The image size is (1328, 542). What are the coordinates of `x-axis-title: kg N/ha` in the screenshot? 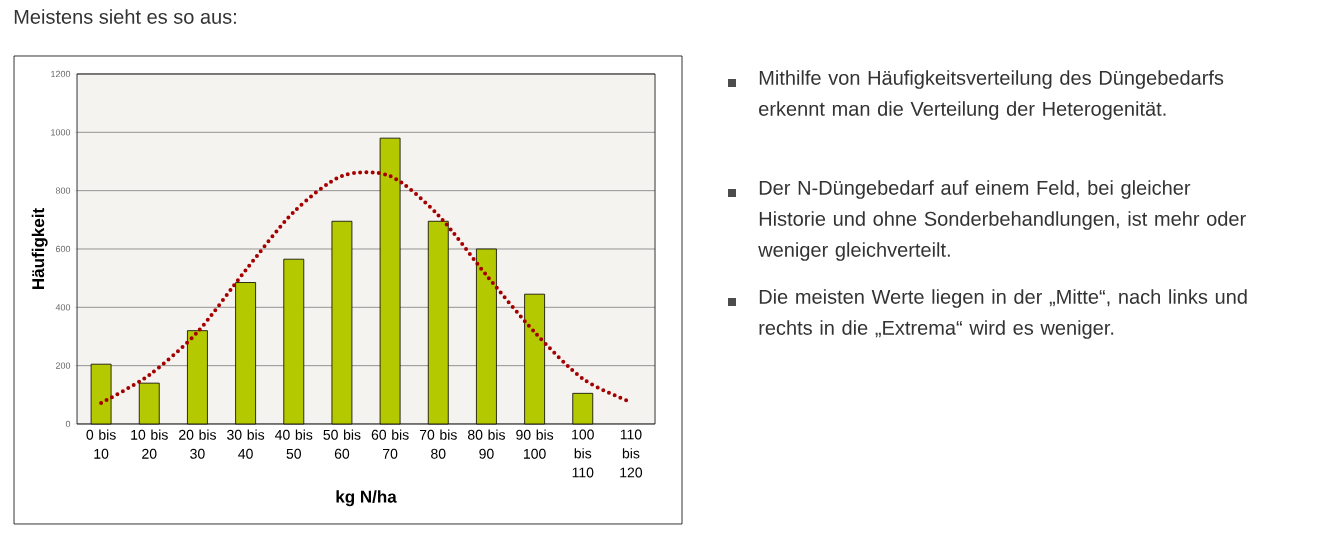 It's located at (366, 498).